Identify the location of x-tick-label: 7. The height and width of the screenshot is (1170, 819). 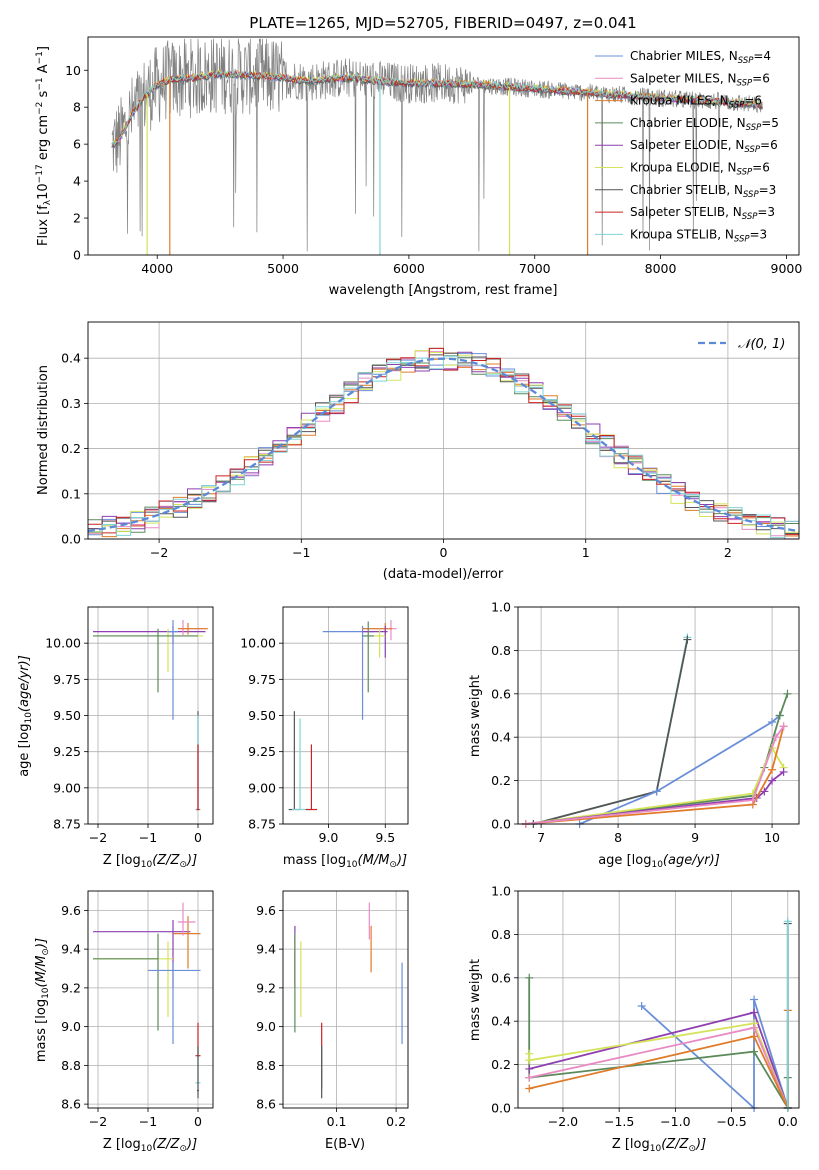
(541, 837).